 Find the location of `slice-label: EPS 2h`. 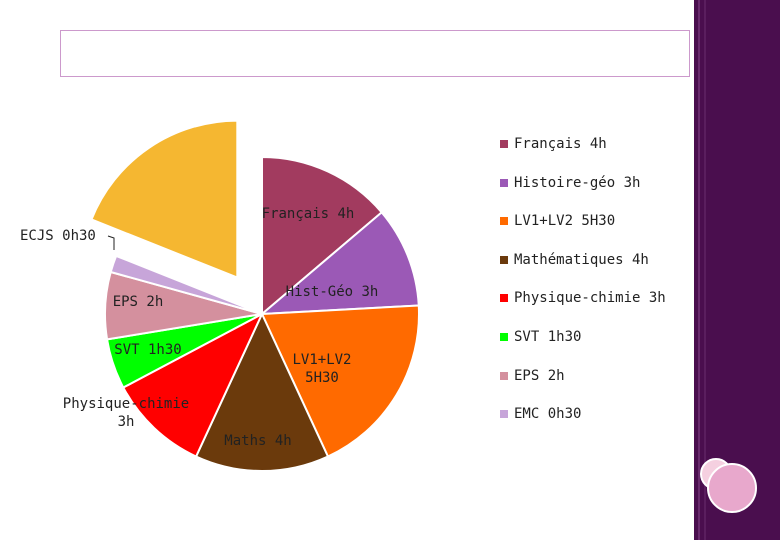

slice-label: EPS 2h is located at coordinates (138, 302).